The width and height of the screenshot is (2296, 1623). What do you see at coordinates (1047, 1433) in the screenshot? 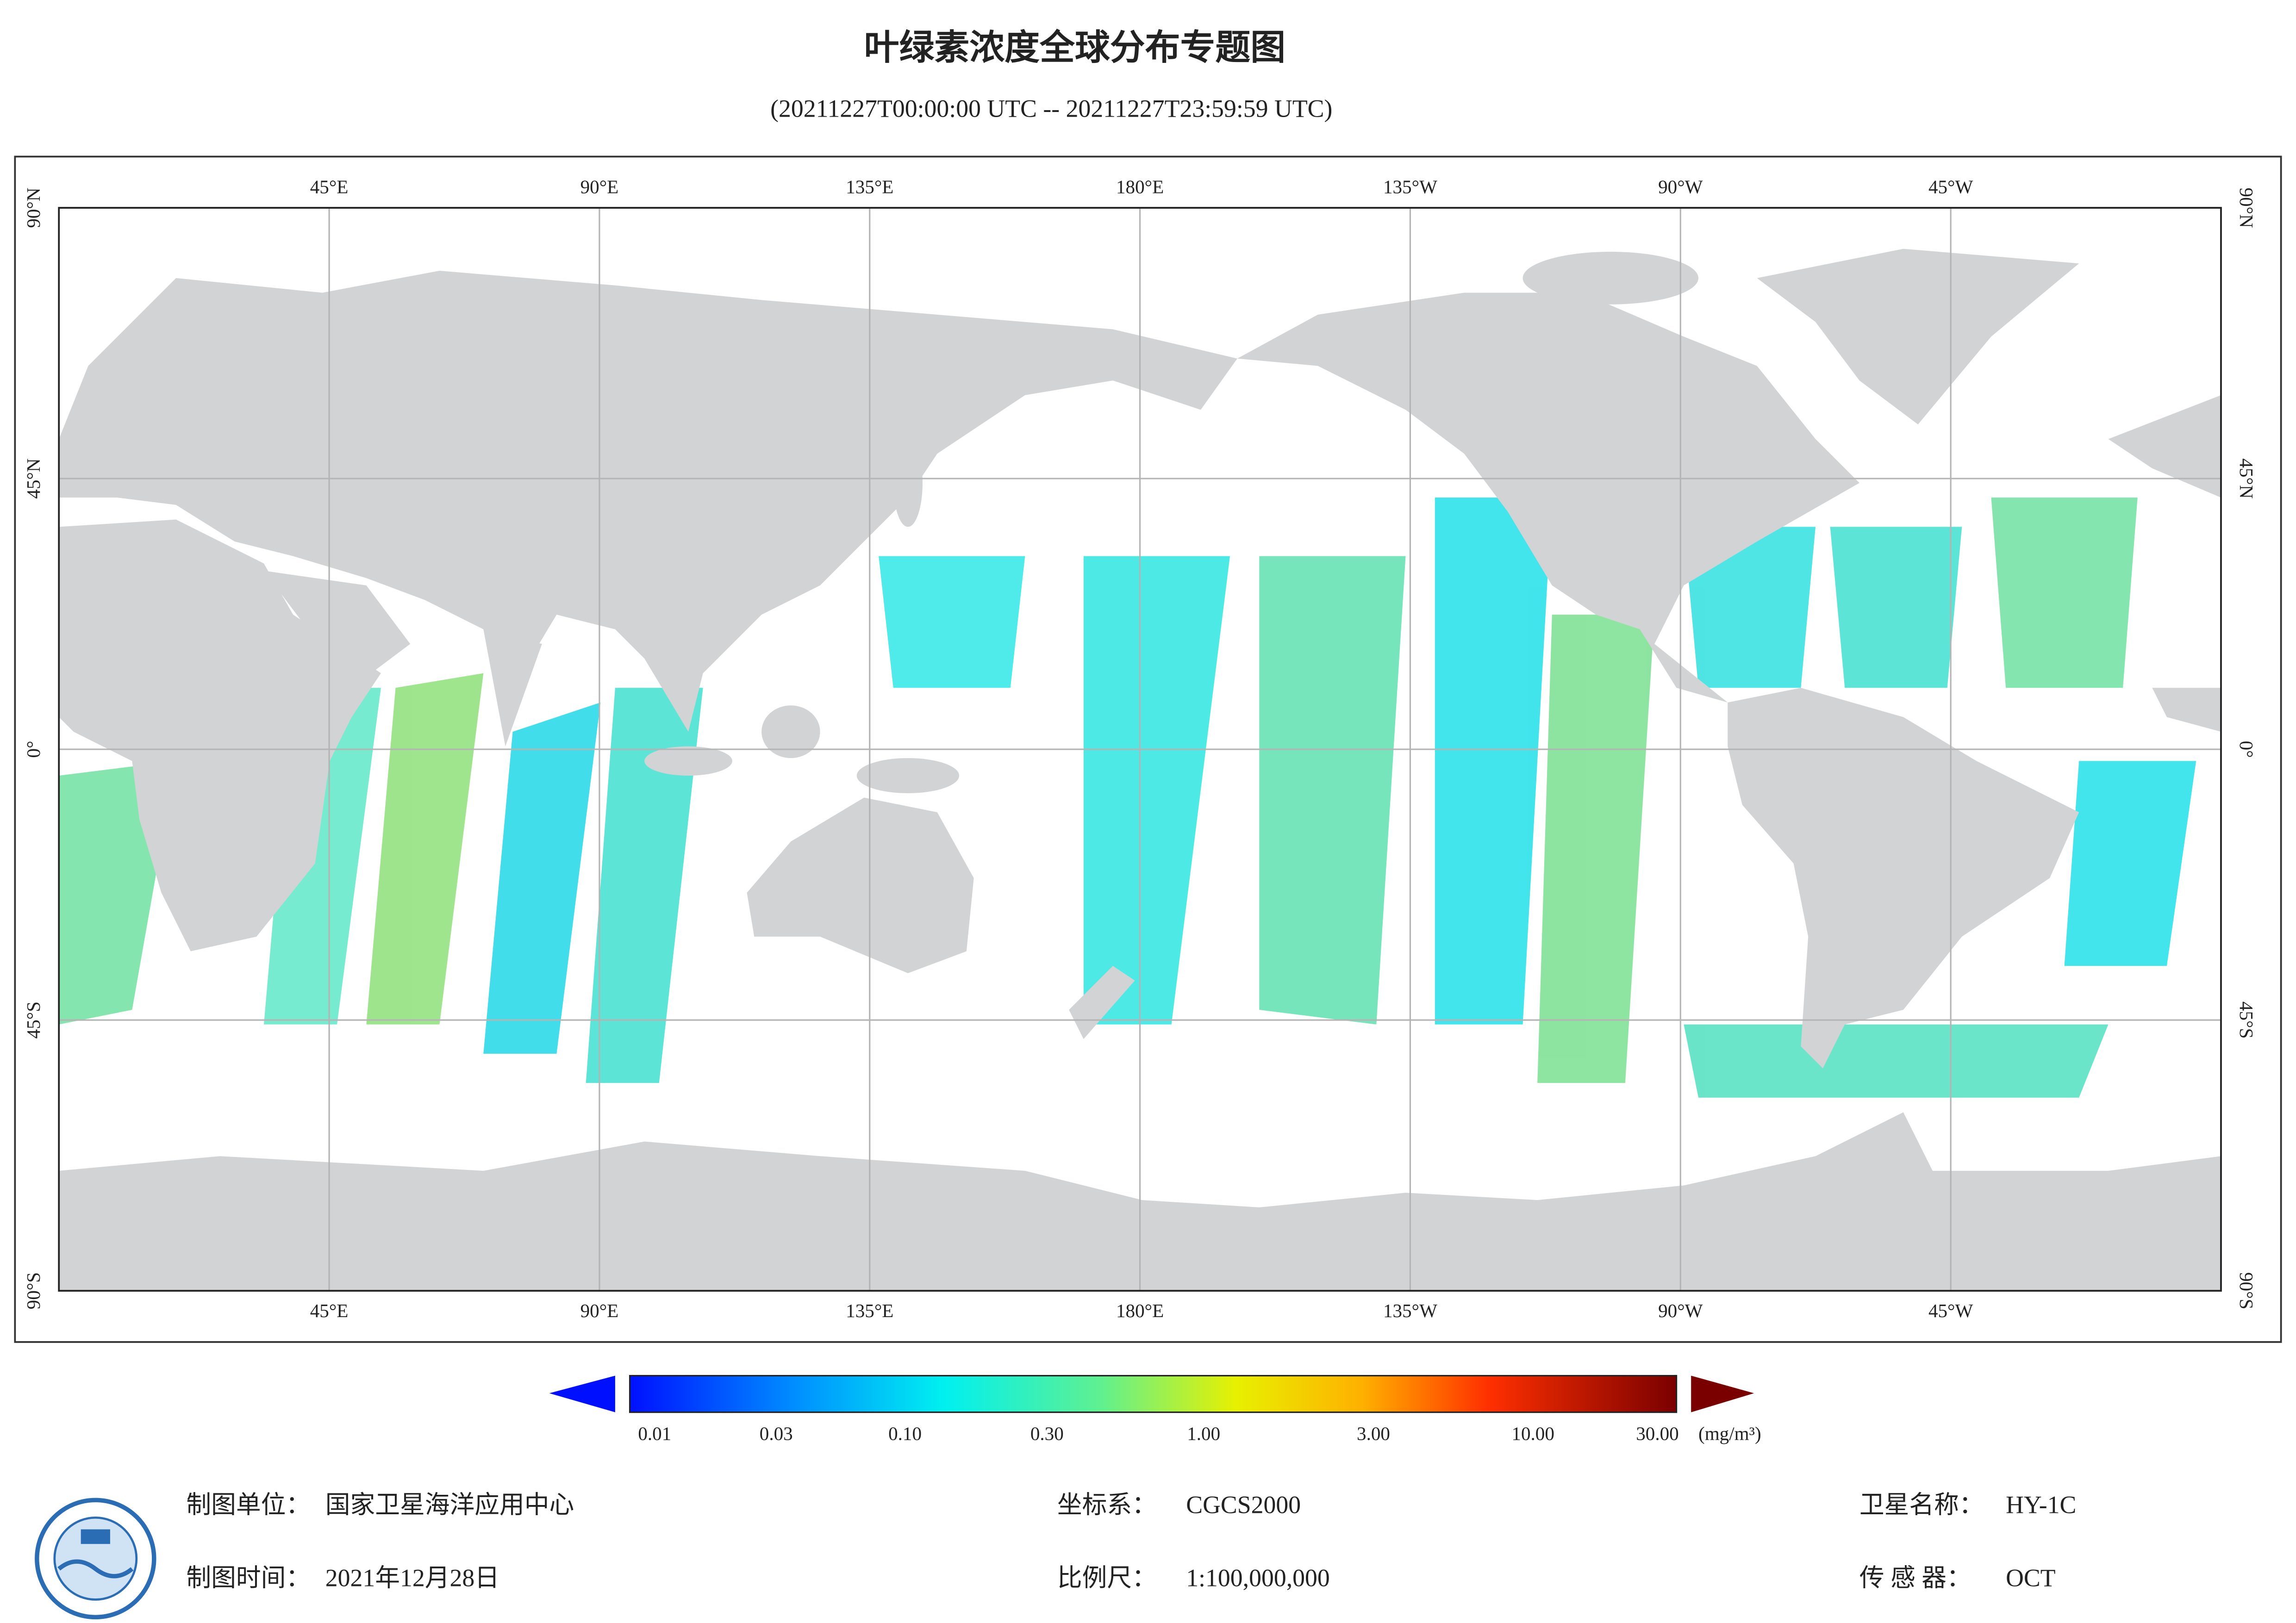
I see `colorbar-tick-label: 0.30` at bounding box center [1047, 1433].